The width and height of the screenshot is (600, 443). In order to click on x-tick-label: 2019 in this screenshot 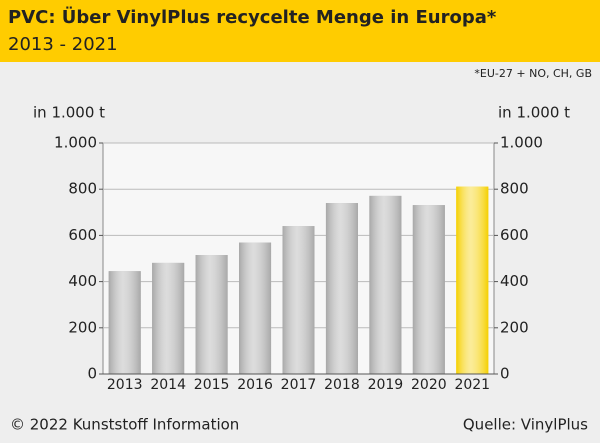, I will do `click(386, 385)`.